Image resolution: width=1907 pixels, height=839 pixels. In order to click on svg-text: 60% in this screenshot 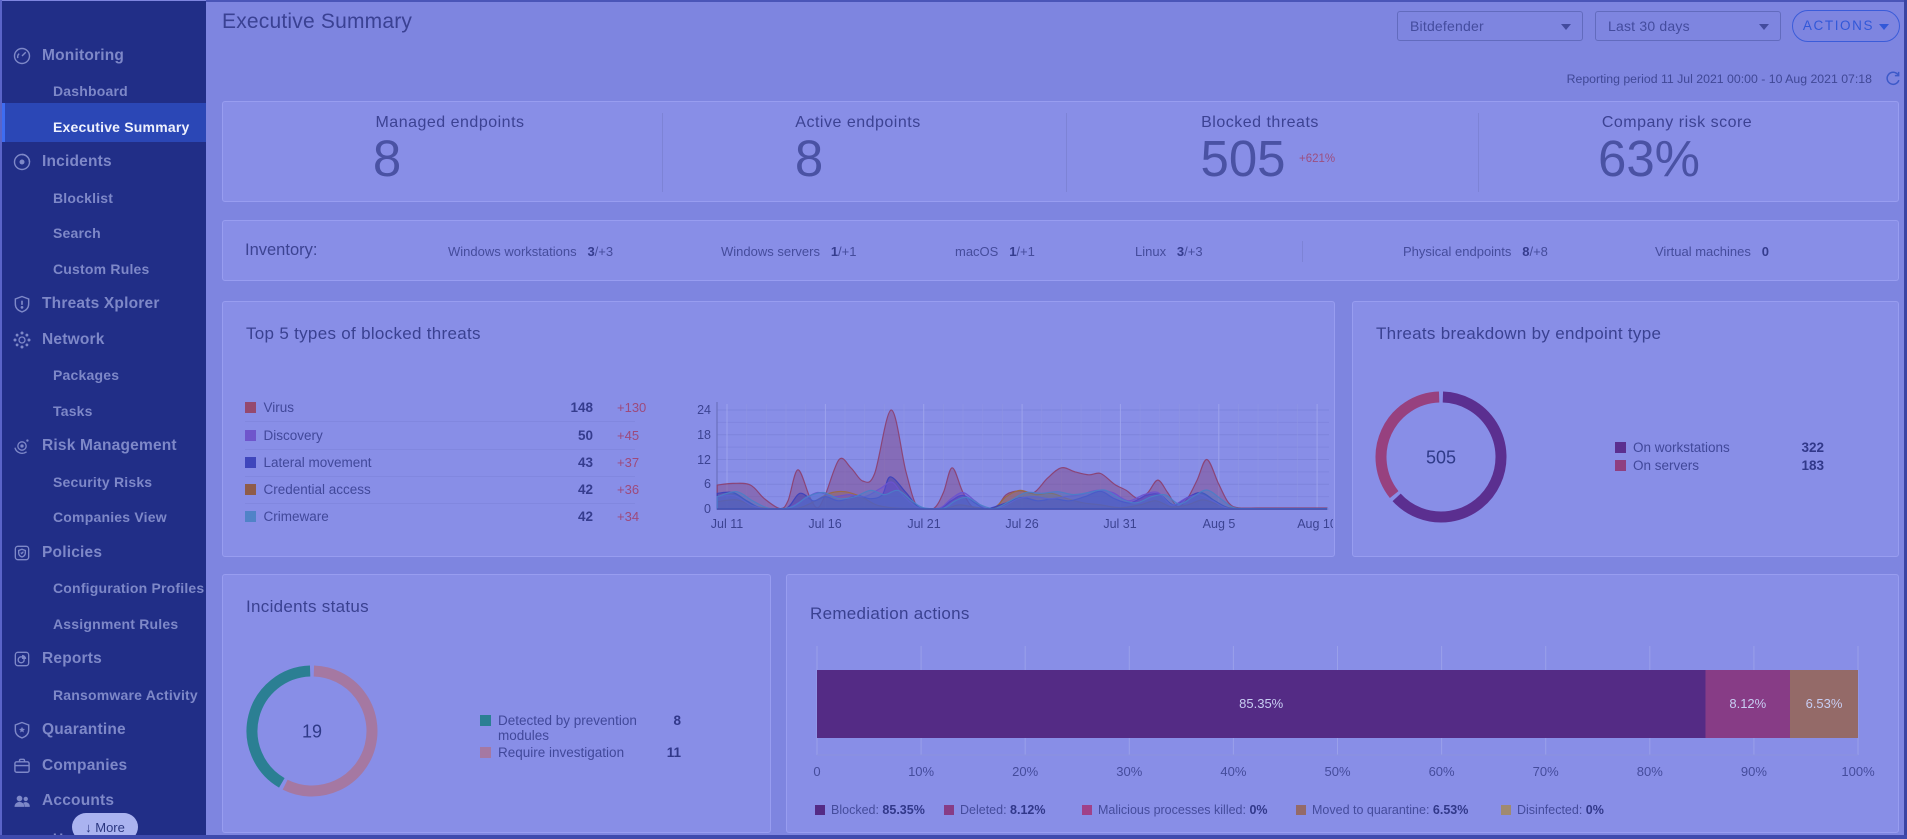, I will do `click(1442, 771)`.